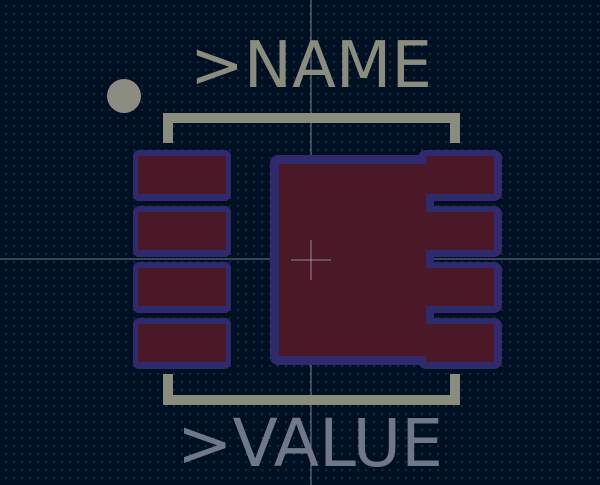 The image size is (600, 485). What do you see at coordinates (426, 340) in the screenshot?
I see `pad-5-junction` at bounding box center [426, 340].